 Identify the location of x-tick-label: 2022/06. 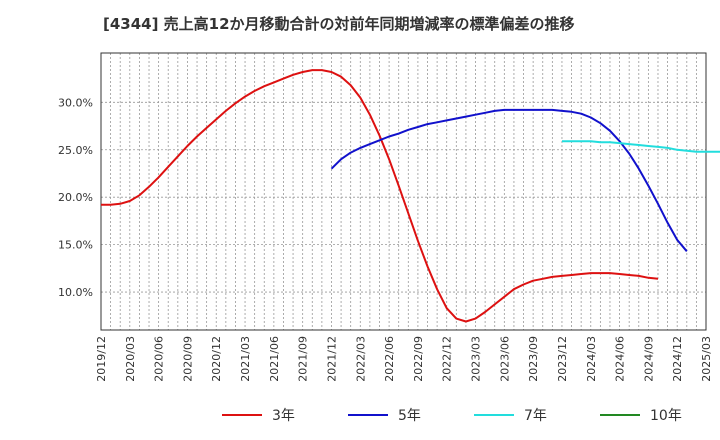
(389, 359).